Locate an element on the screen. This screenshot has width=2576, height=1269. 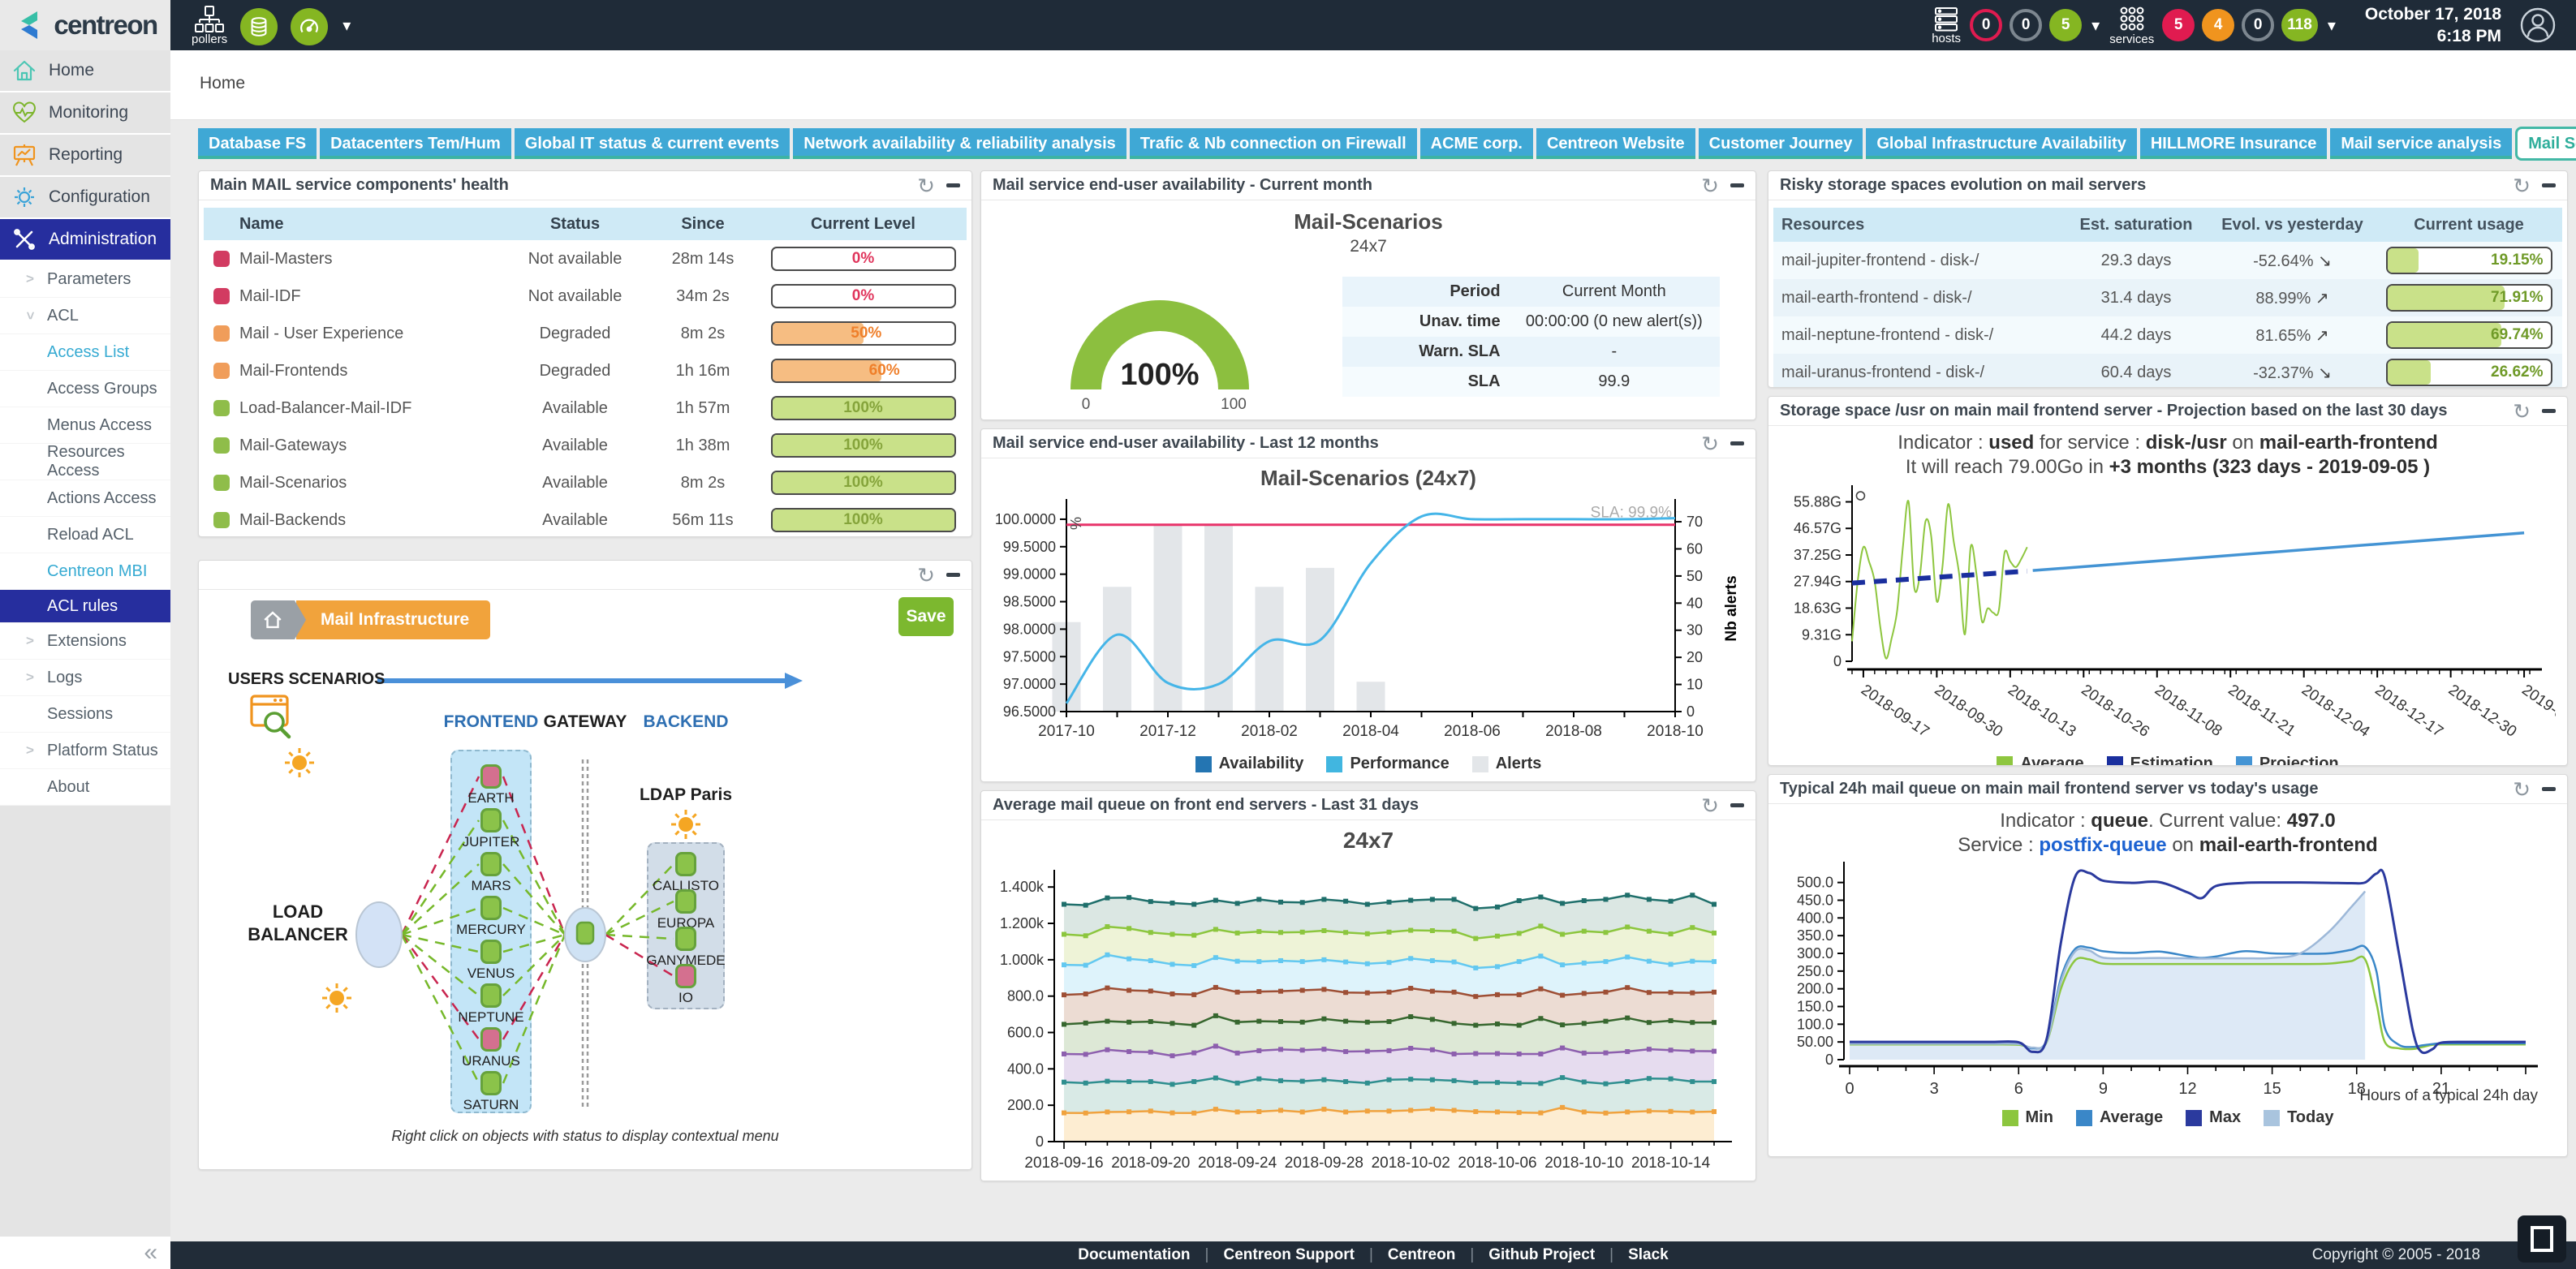
pollers-status: pollers is located at coordinates (210, 25).